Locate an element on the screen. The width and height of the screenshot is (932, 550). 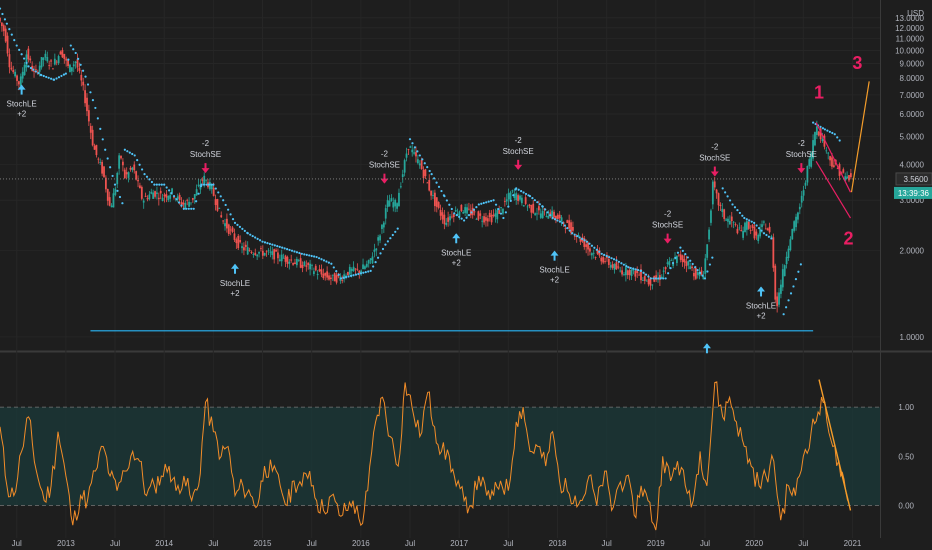
time-axis-label: 2013 is located at coordinates (66, 543).